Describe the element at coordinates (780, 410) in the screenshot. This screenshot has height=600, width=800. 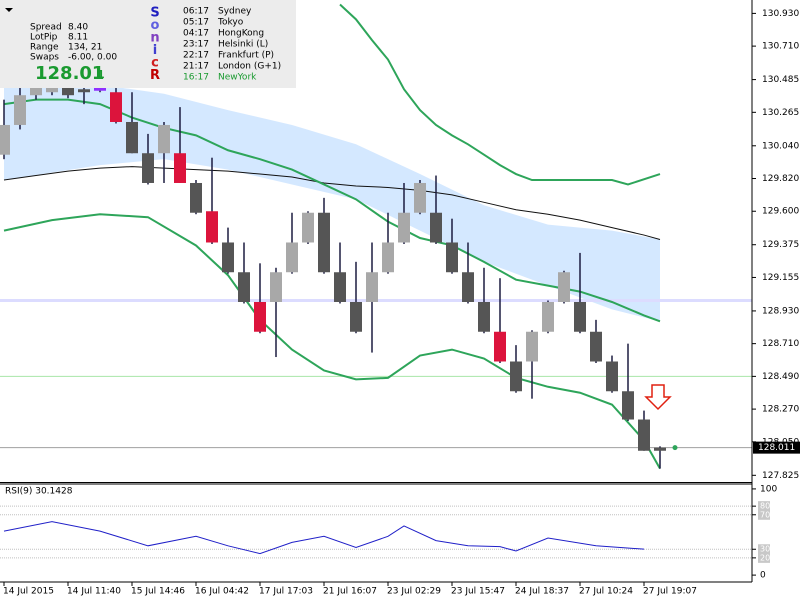
I see `y-tick-label: 128.270` at that location.